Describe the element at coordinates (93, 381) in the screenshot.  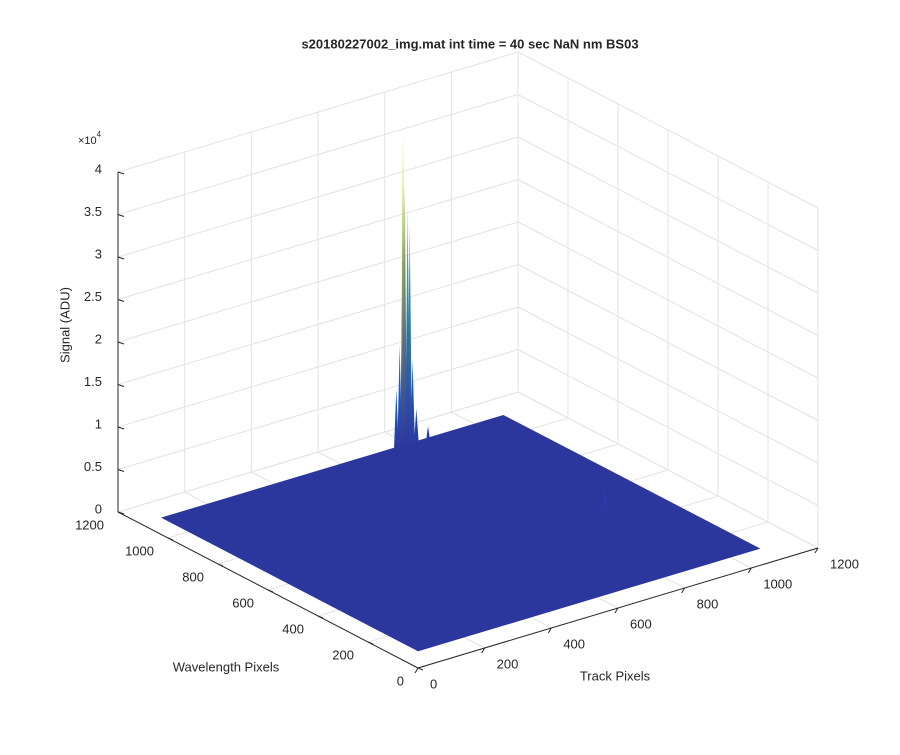
I see `z-tick-label: 1.5` at that location.